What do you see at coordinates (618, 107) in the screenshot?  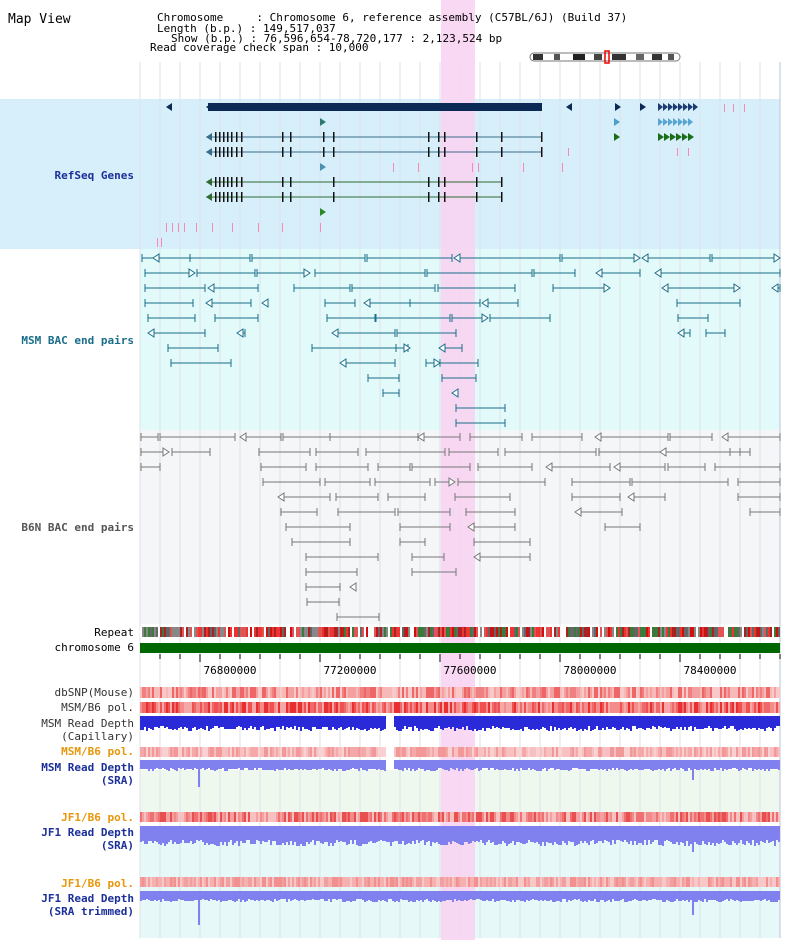 I see `gene-strand-arrow` at bounding box center [618, 107].